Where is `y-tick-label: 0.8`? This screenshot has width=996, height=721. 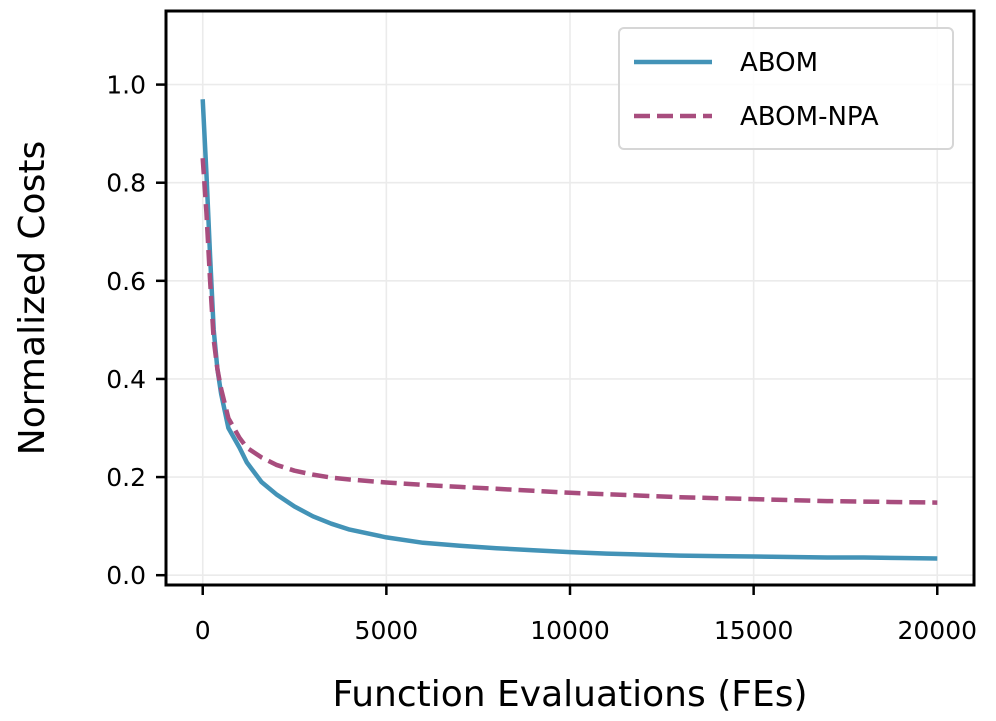 y-tick-label: 0.8 is located at coordinates (126, 183).